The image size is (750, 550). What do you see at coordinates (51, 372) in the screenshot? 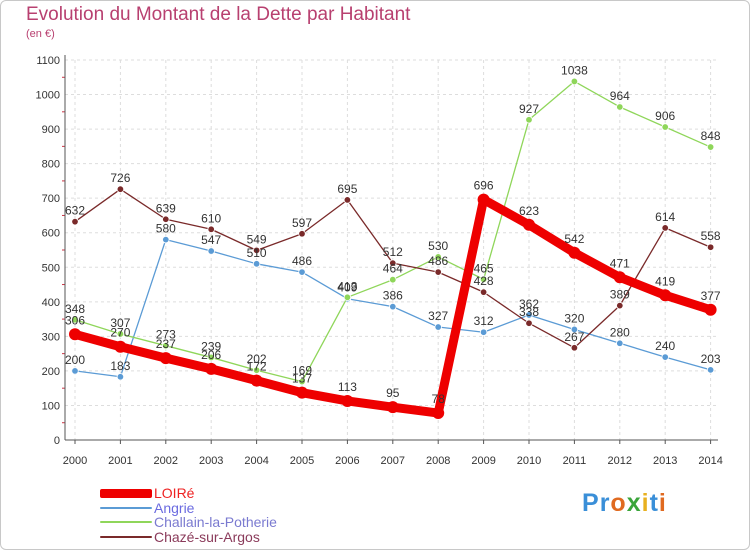
I see `y-tick-label: 200` at bounding box center [51, 372].